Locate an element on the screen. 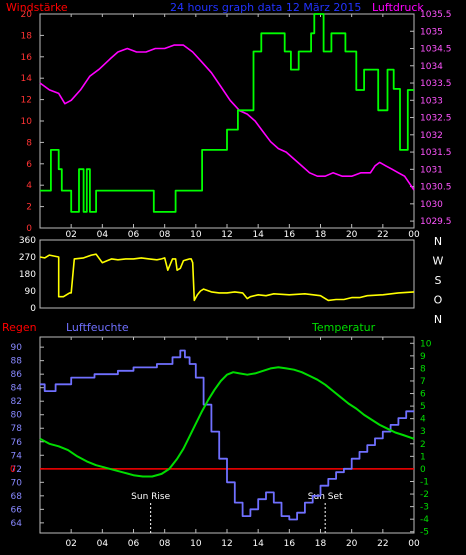 This screenshot has width=466, height=555. wind-dir-compass-tick: O is located at coordinates (438, 300).